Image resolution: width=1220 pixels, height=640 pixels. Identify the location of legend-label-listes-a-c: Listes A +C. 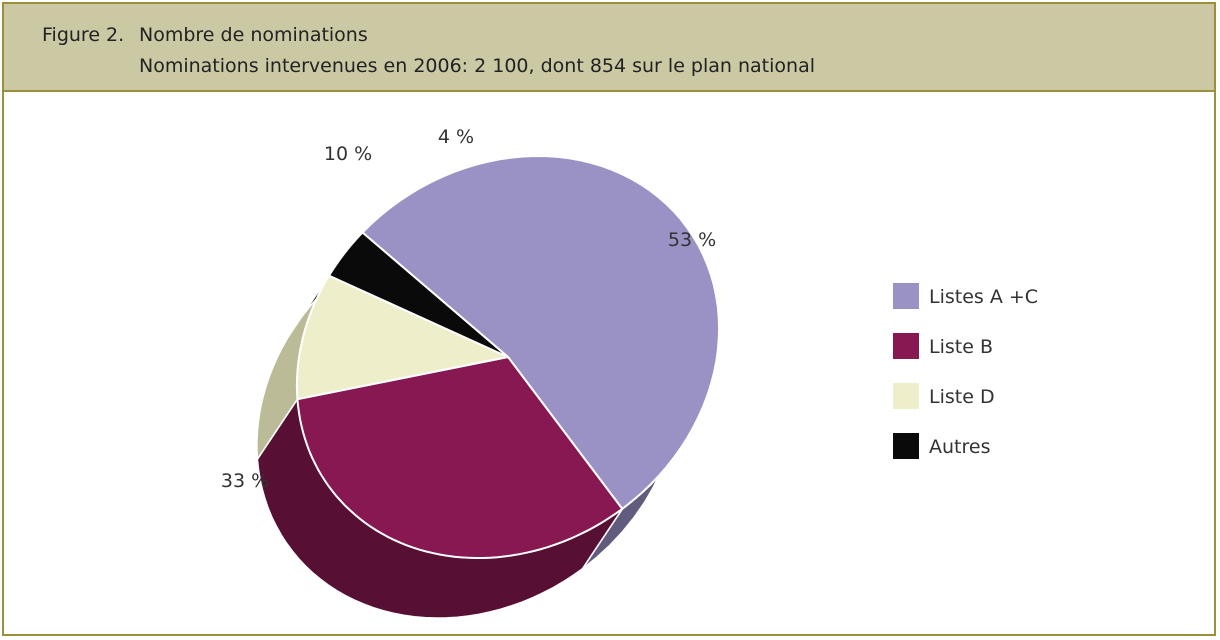
(983, 297).